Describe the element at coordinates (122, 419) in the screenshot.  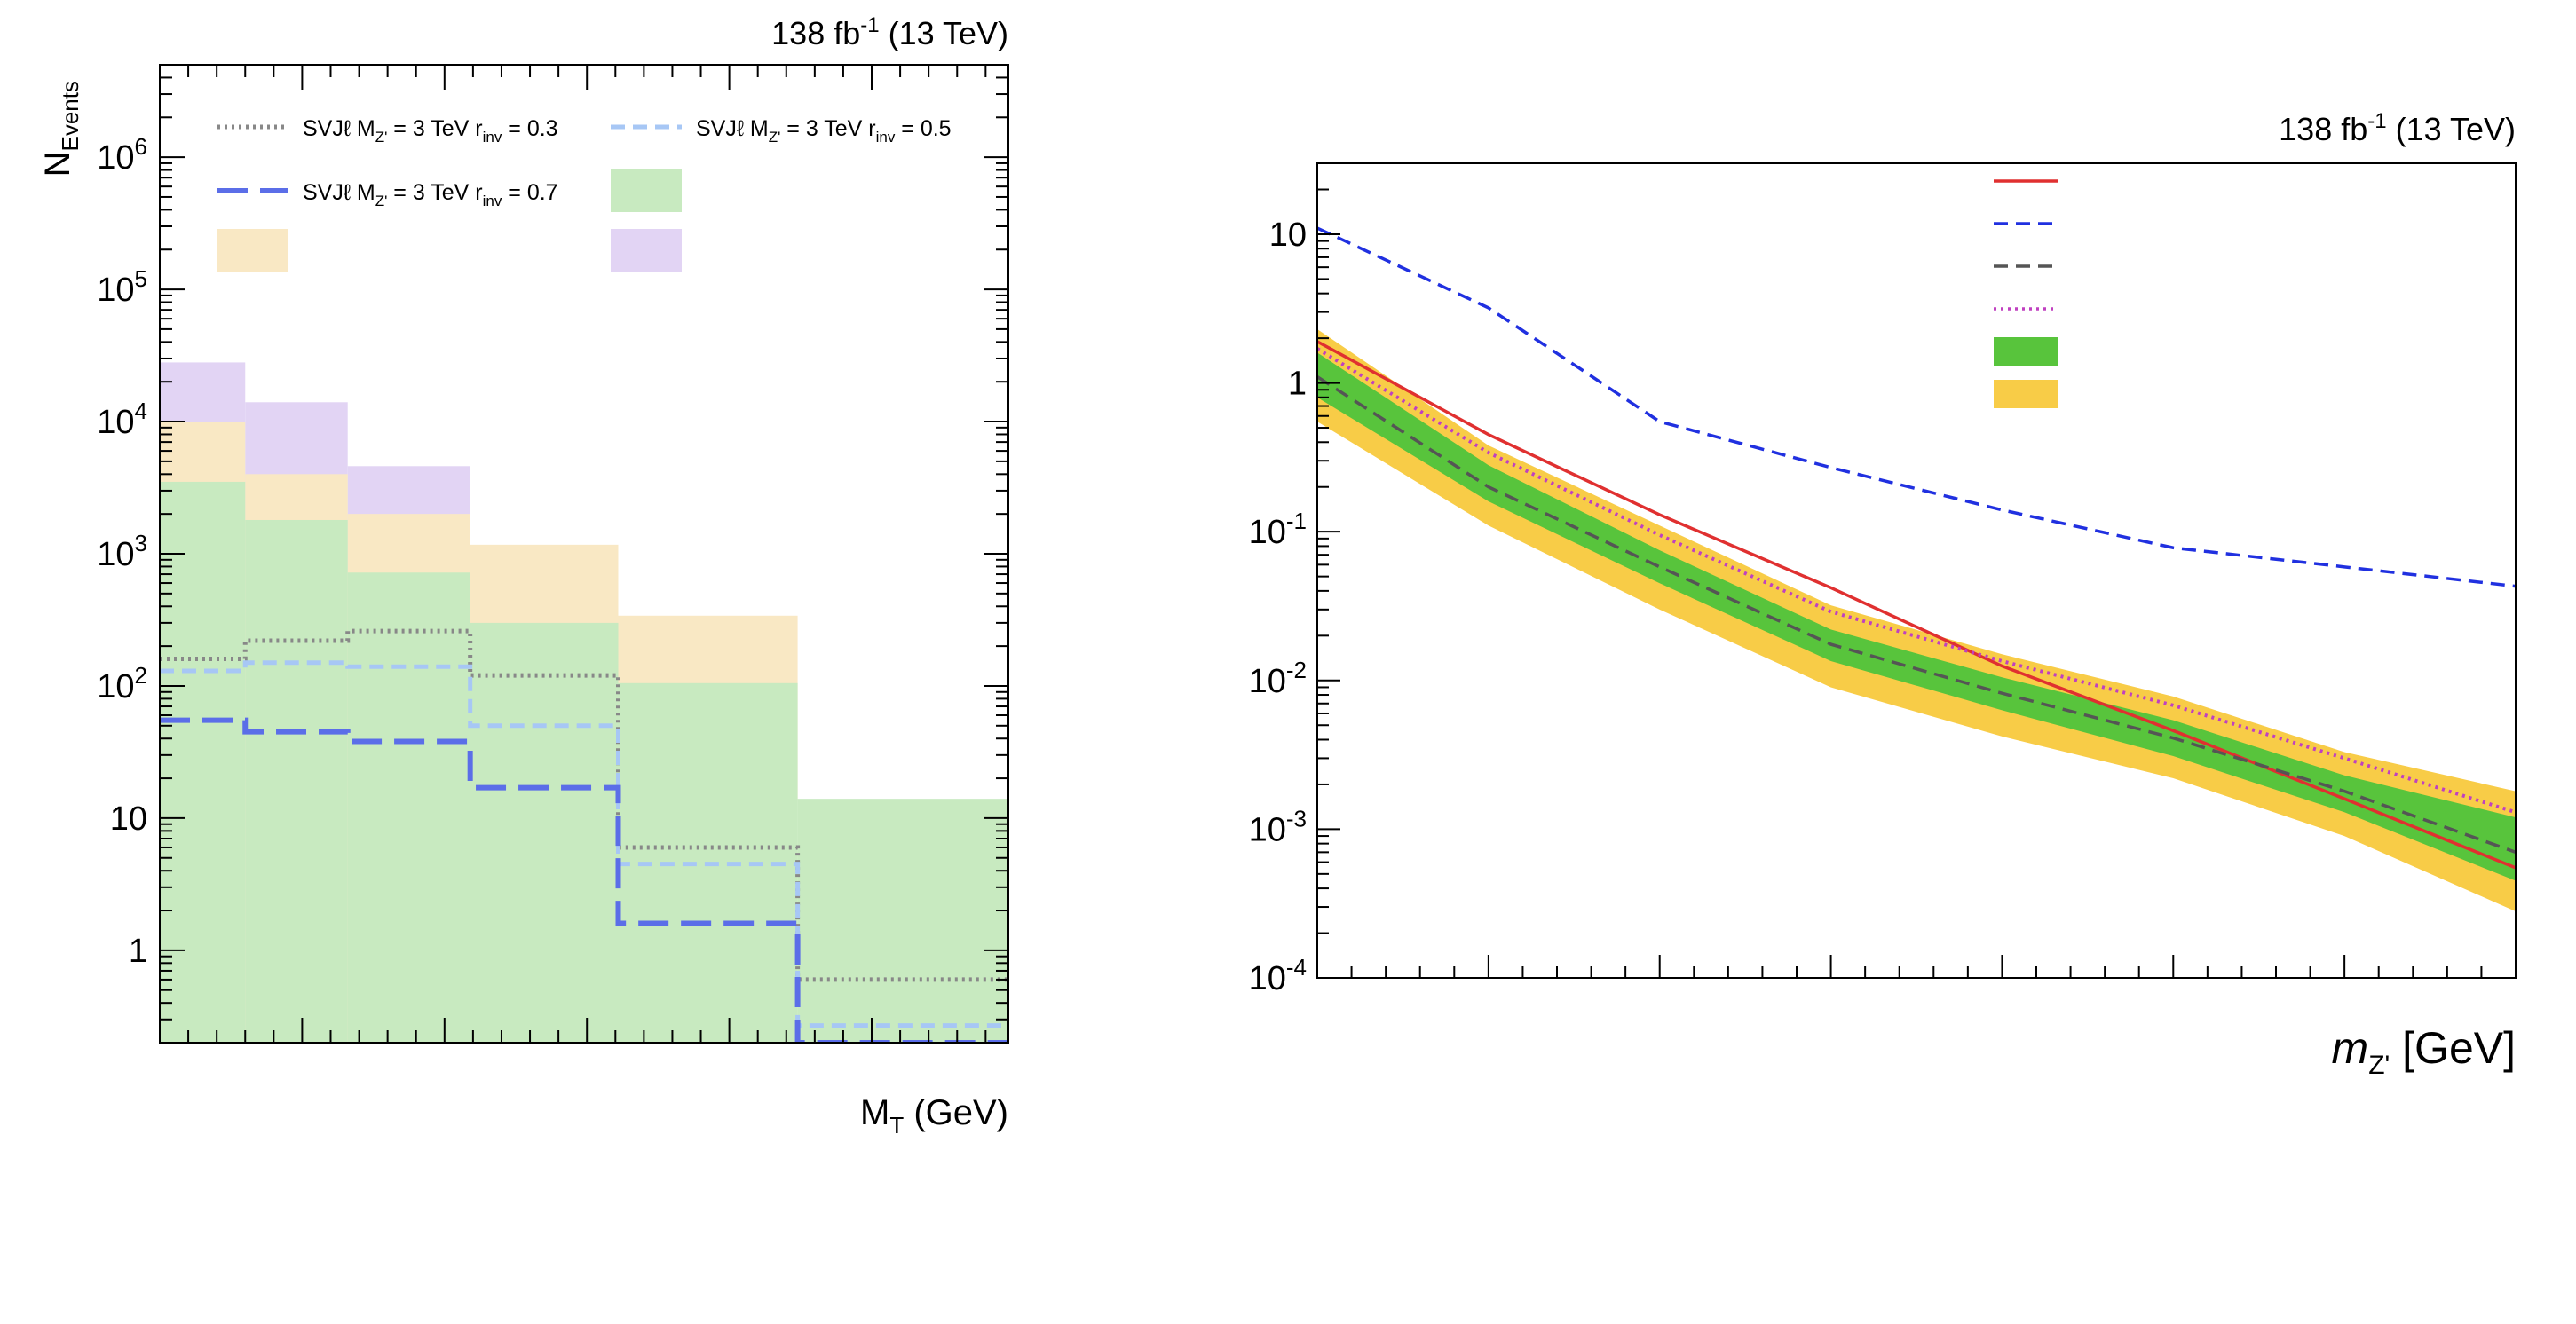
I see `y-tick-label: 10⁴` at that location.